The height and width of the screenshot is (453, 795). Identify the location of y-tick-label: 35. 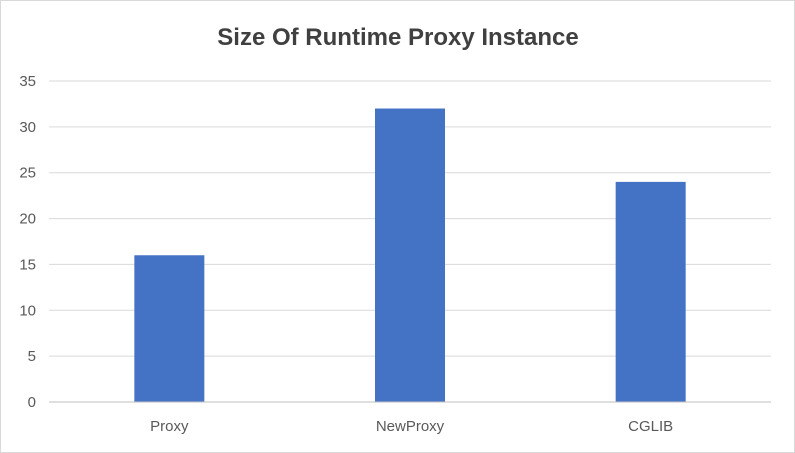
(27, 81).